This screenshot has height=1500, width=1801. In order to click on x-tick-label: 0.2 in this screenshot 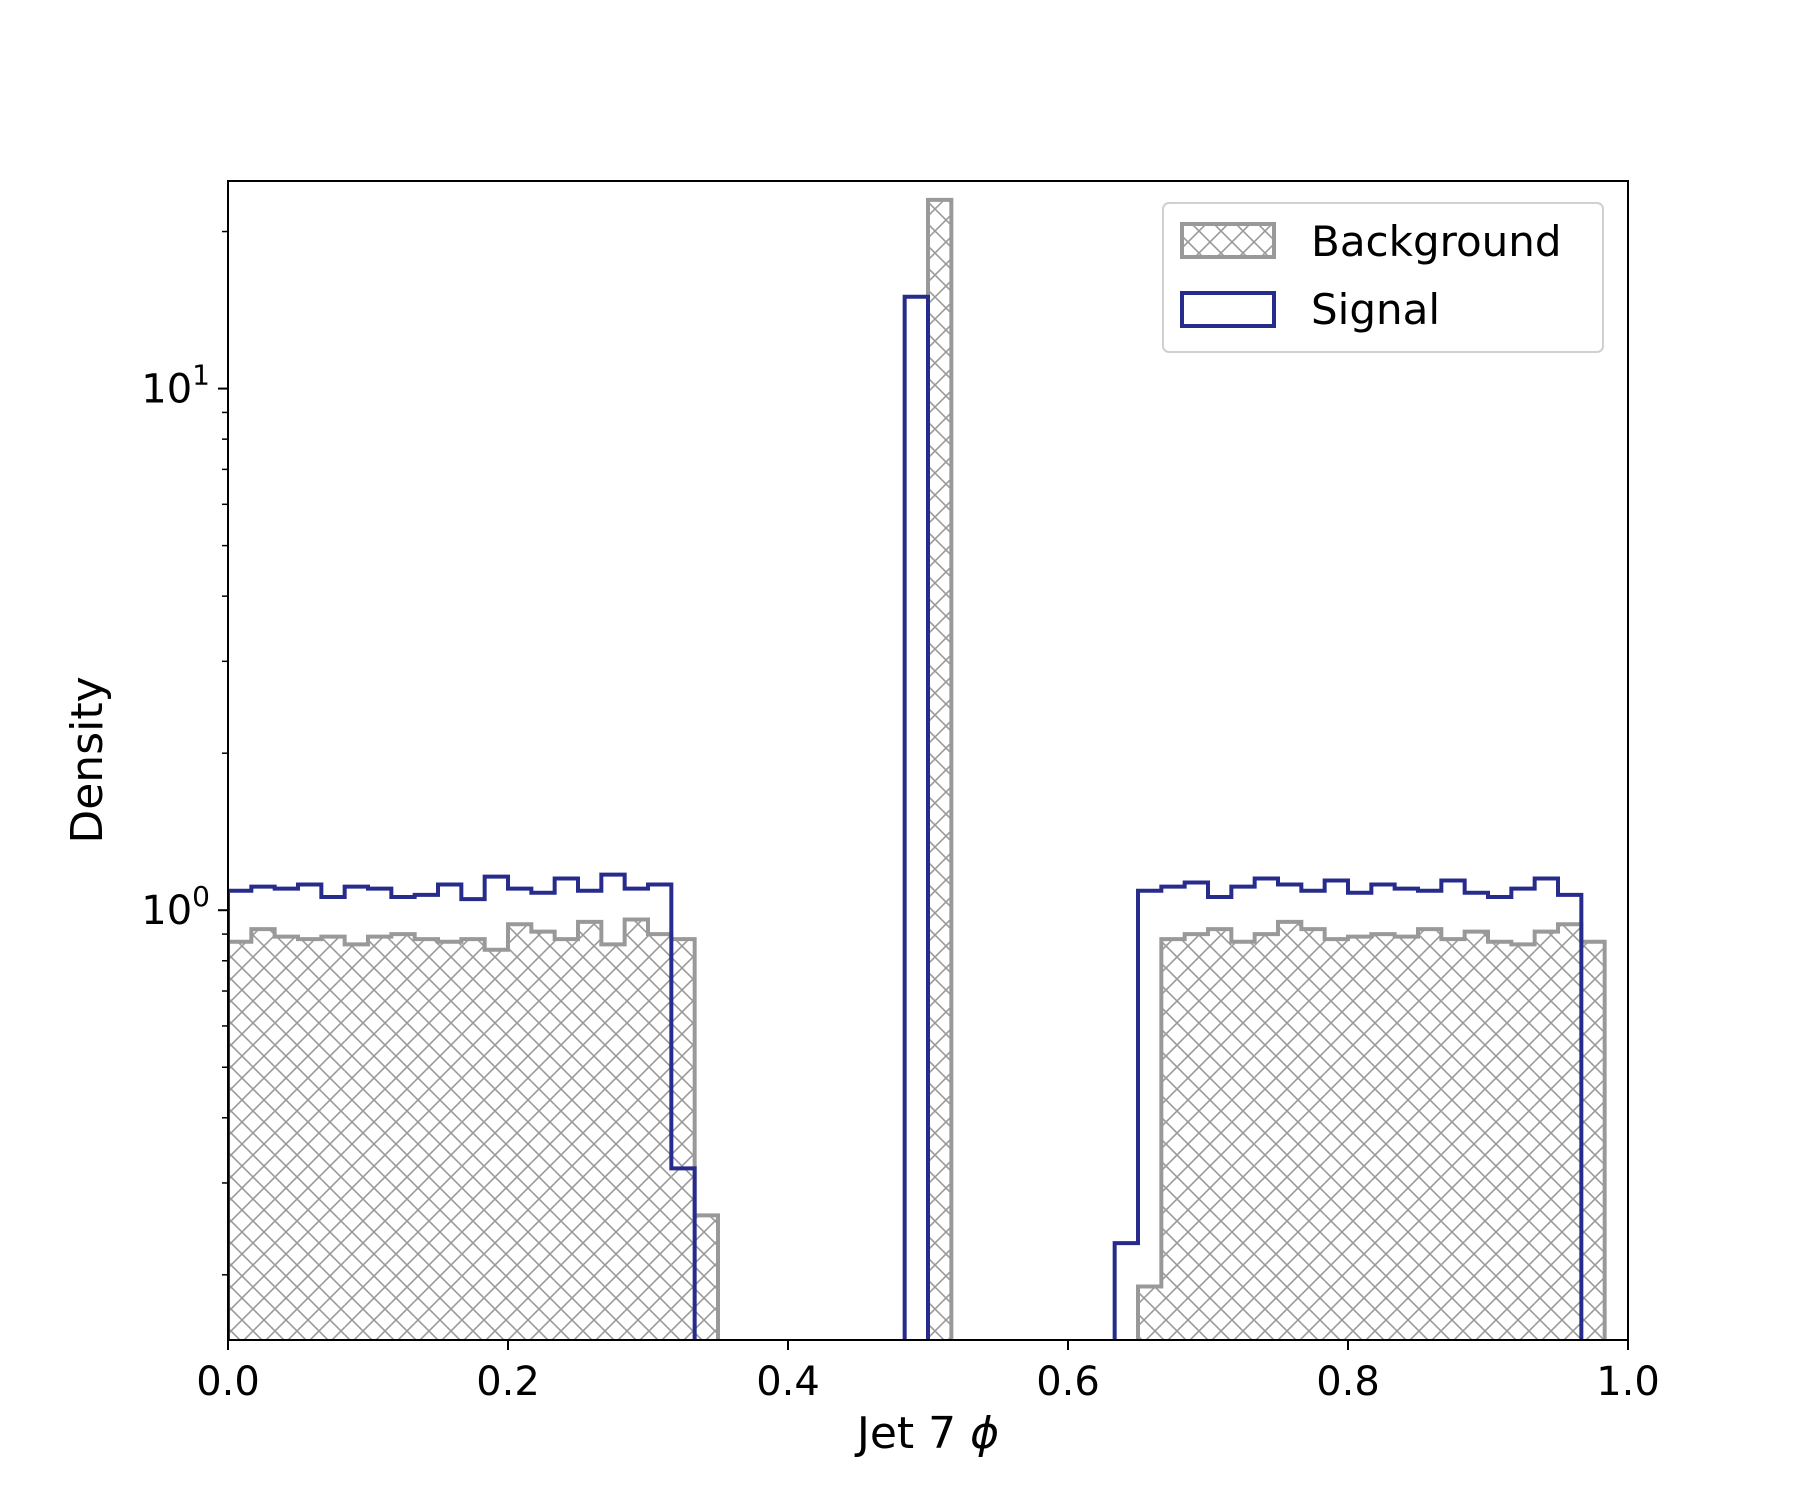, I will do `click(508, 1382)`.